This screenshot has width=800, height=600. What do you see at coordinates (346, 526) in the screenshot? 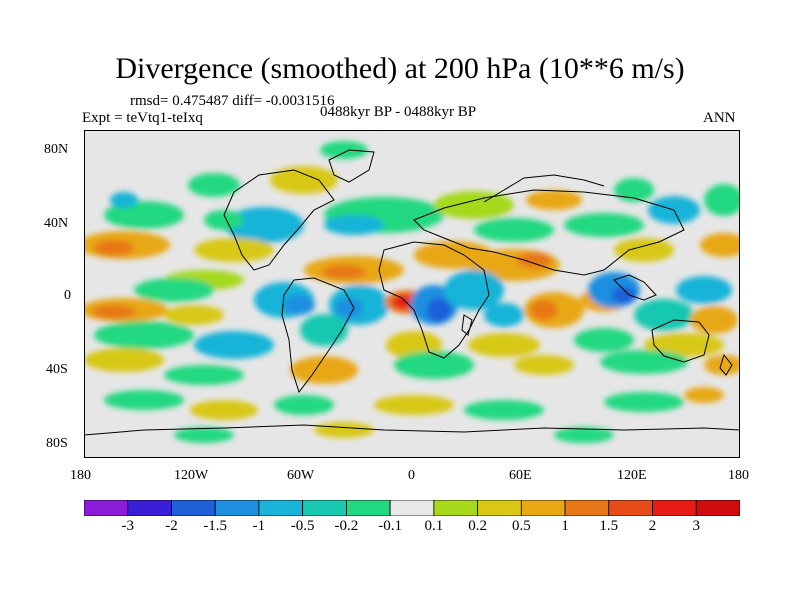
I see `colorbar-label: -0.2` at bounding box center [346, 526].